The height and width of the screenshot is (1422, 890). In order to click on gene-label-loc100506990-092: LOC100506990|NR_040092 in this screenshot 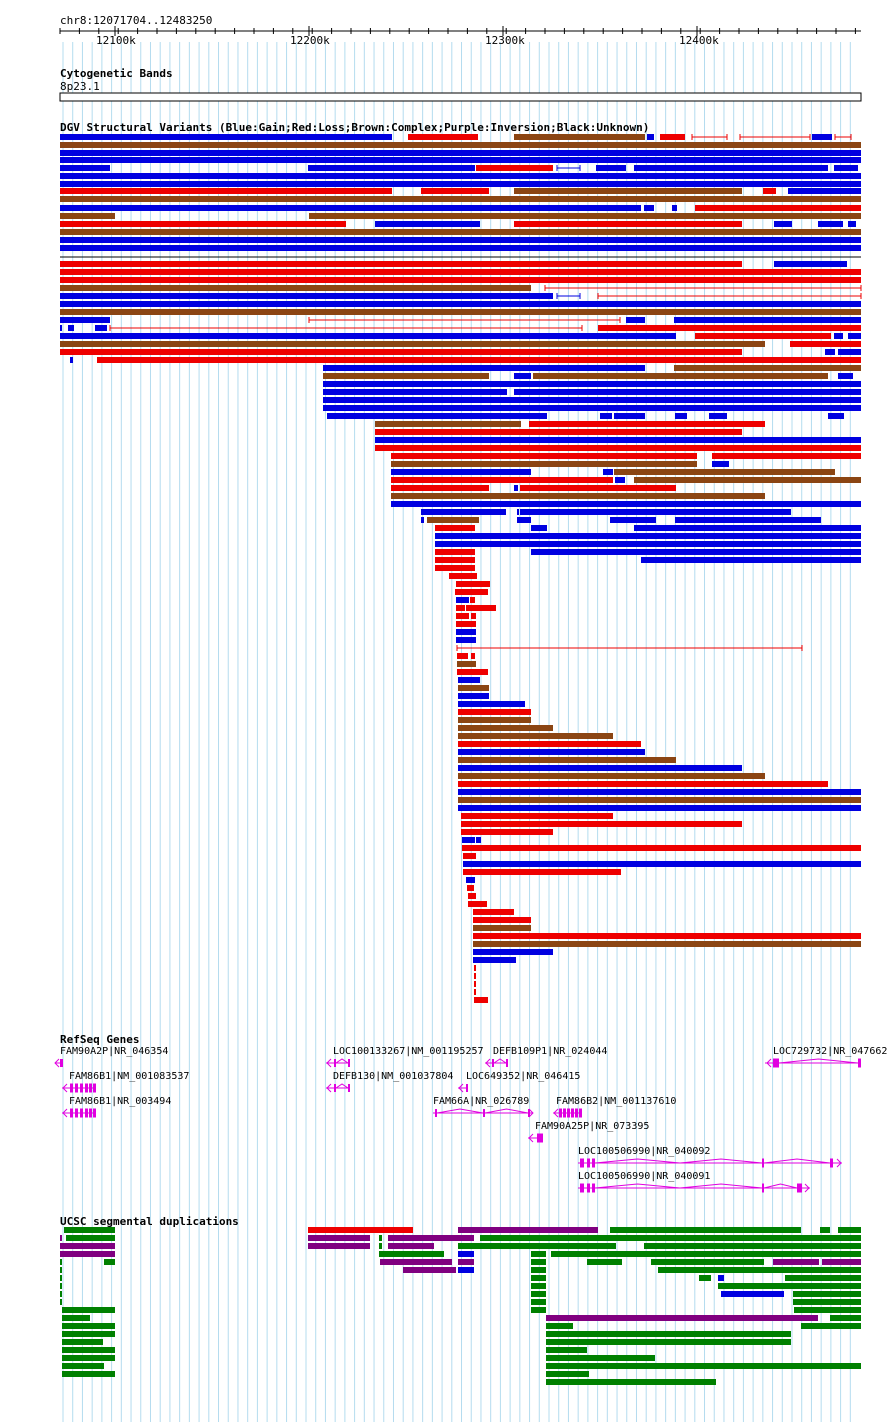, I will do `click(644, 1151)`.